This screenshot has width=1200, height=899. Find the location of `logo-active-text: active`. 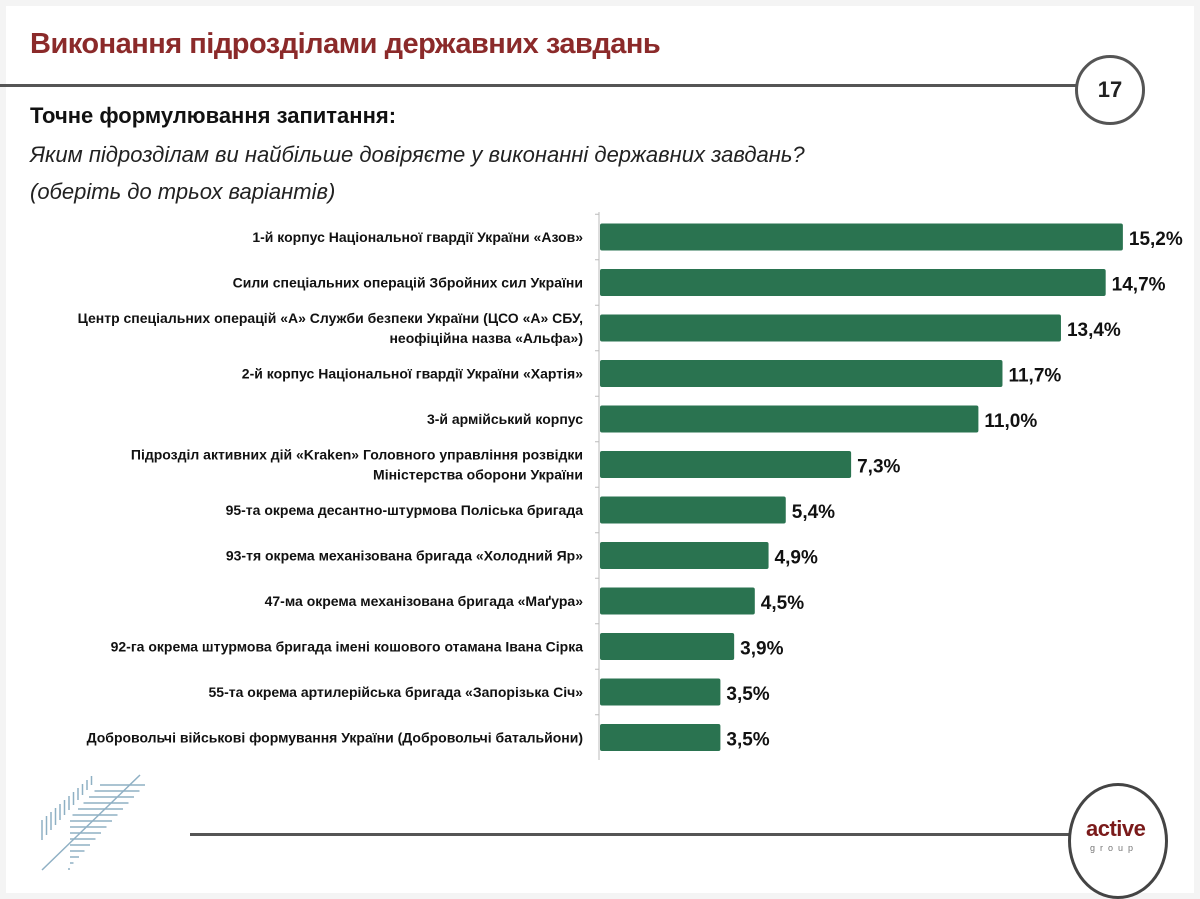

logo-active-text: active is located at coordinates (1116, 828).